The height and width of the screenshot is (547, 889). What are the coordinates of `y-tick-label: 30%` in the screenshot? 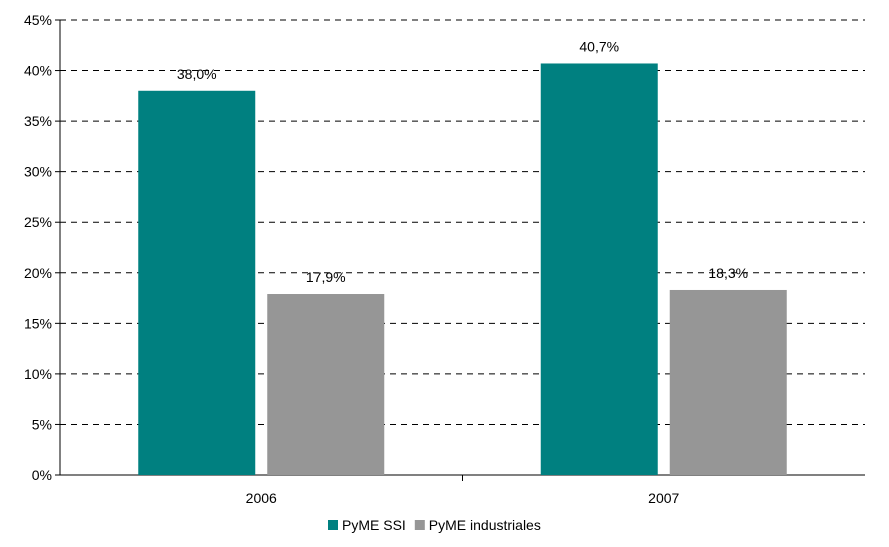 It's located at (38, 172).